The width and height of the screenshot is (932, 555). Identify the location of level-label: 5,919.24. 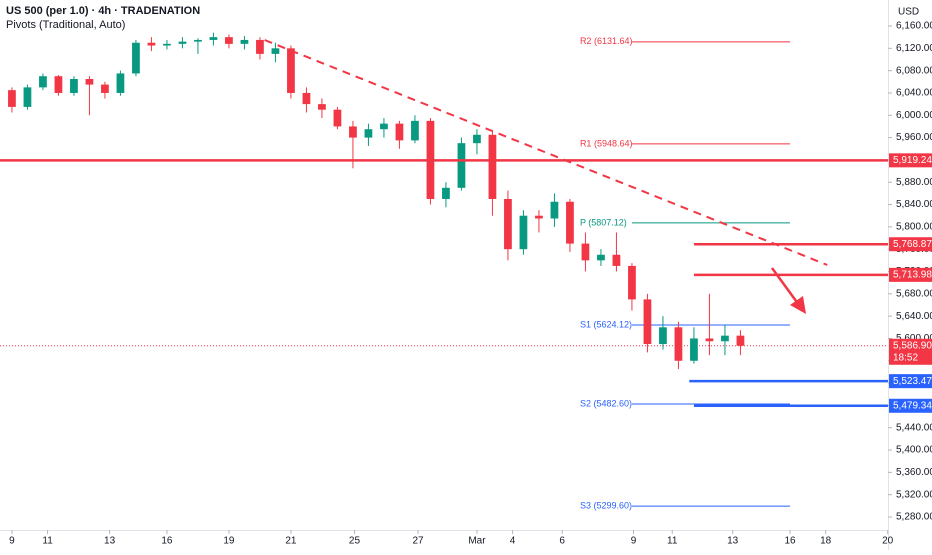
(912, 160).